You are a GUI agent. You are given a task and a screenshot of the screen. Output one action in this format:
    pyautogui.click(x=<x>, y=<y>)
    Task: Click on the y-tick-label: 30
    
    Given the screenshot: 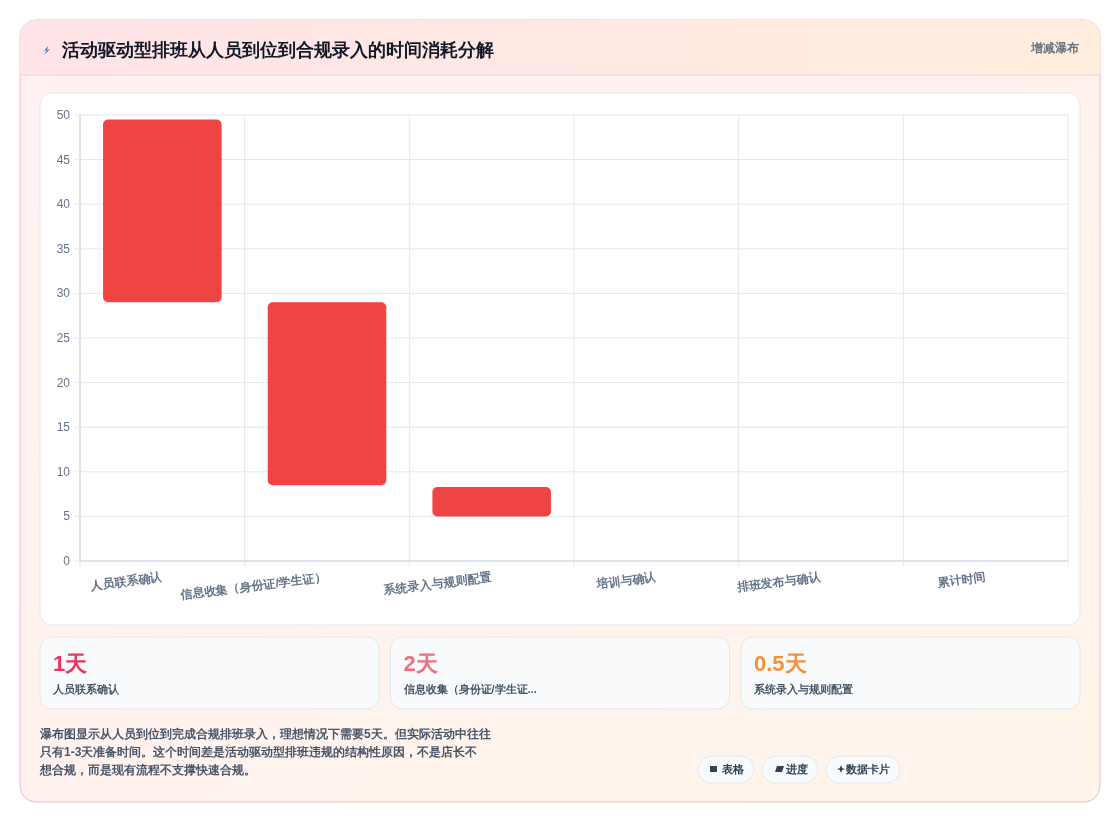 What is the action you would take?
    pyautogui.click(x=63, y=293)
    